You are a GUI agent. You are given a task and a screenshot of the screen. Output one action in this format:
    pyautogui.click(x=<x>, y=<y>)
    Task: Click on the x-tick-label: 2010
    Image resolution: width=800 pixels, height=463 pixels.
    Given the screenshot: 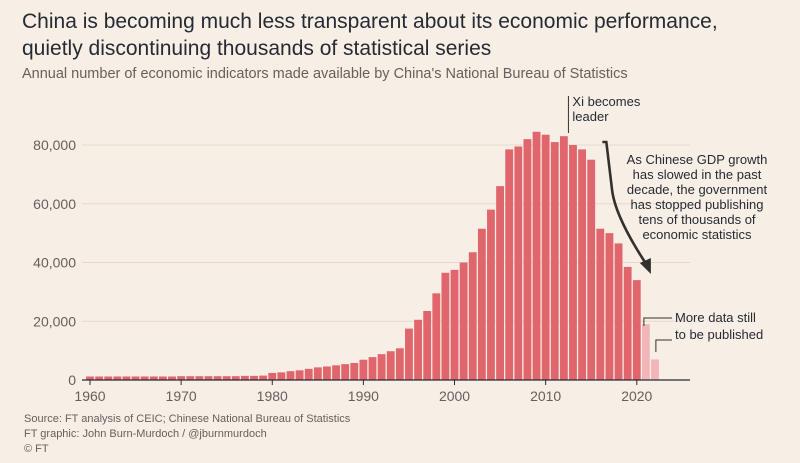 What is the action you would take?
    pyautogui.click(x=545, y=396)
    